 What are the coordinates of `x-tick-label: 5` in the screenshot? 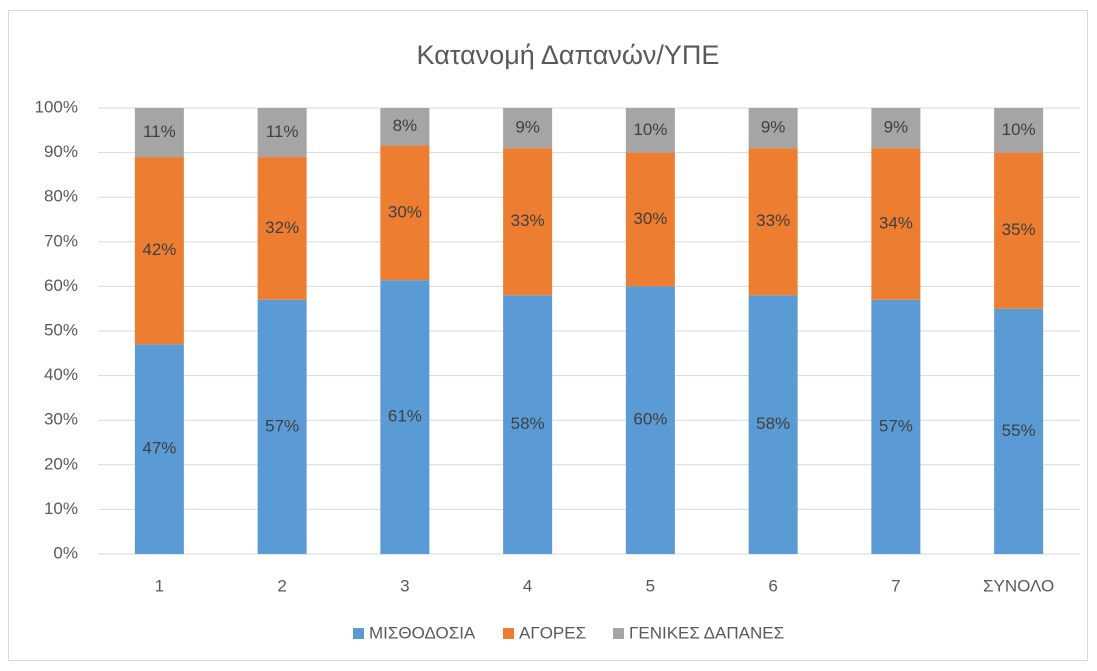 It's located at (650, 585).